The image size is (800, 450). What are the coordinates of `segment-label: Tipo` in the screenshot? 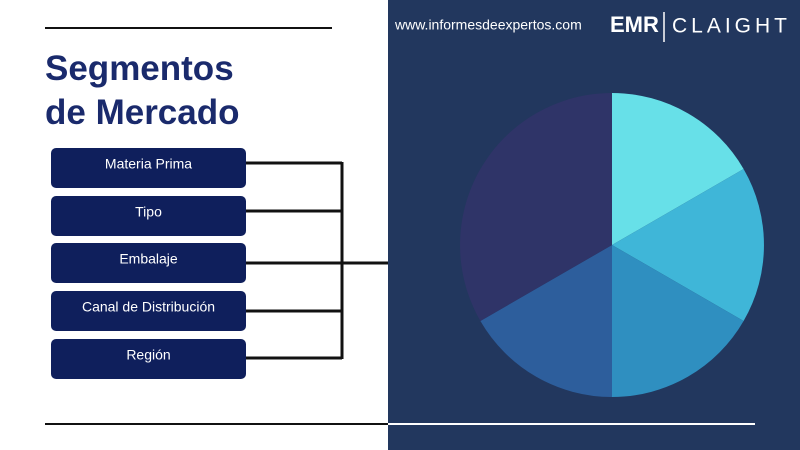 It's located at (148, 212).